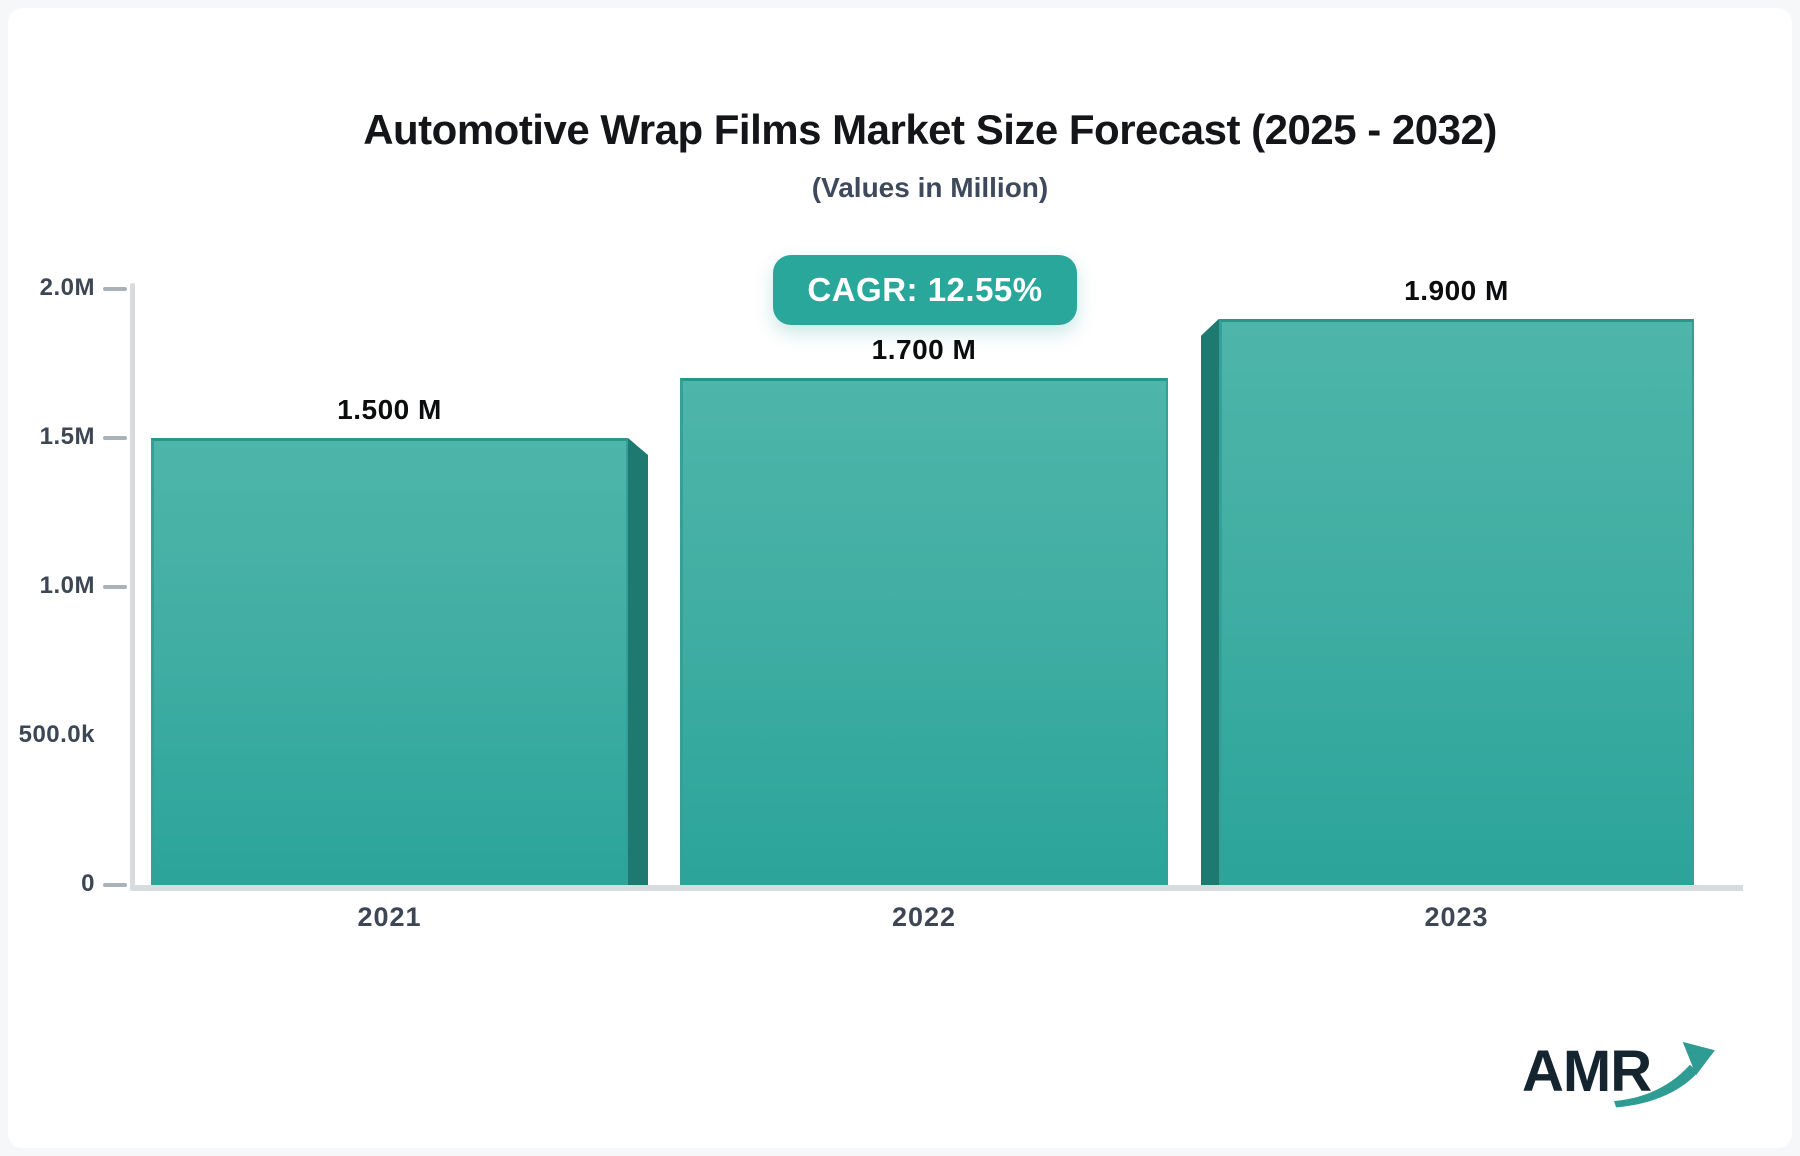  Describe the element at coordinates (132, 587) in the screenshot. I see `y-axis-line` at that location.